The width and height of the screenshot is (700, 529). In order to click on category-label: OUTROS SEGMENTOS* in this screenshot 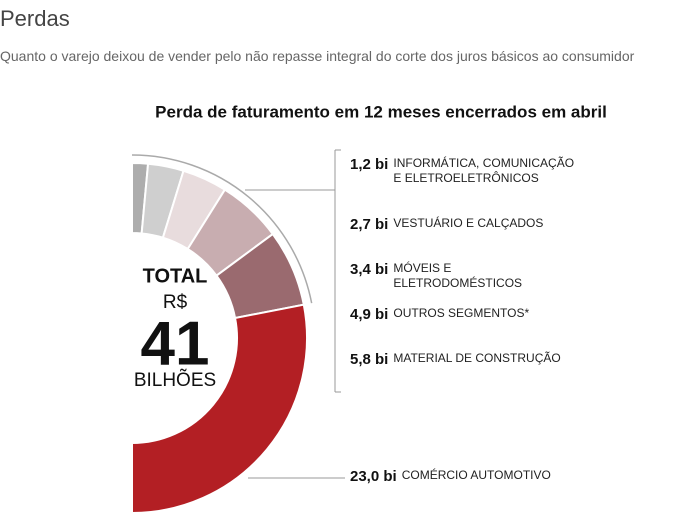, I will do `click(461, 313)`.